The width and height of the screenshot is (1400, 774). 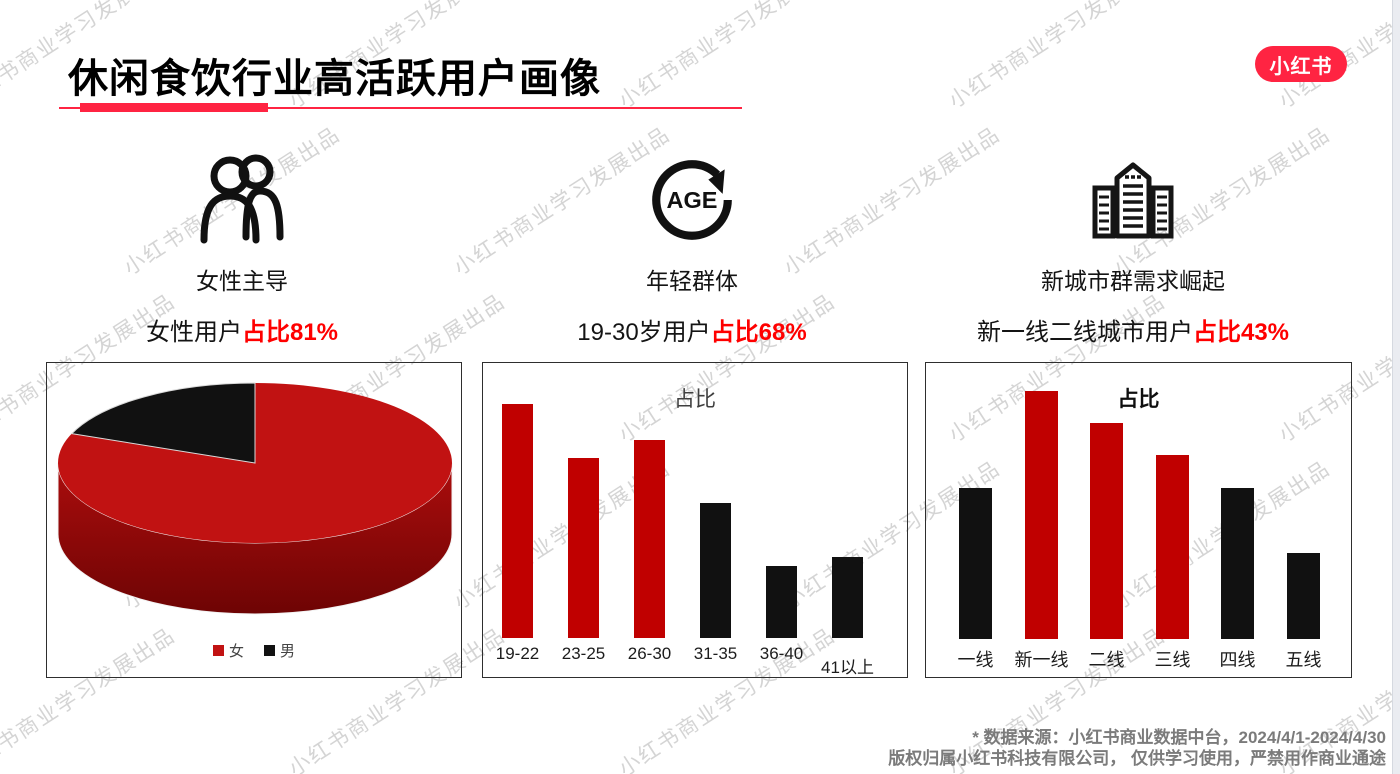 I want to click on bar-41以上, so click(x=847, y=597).